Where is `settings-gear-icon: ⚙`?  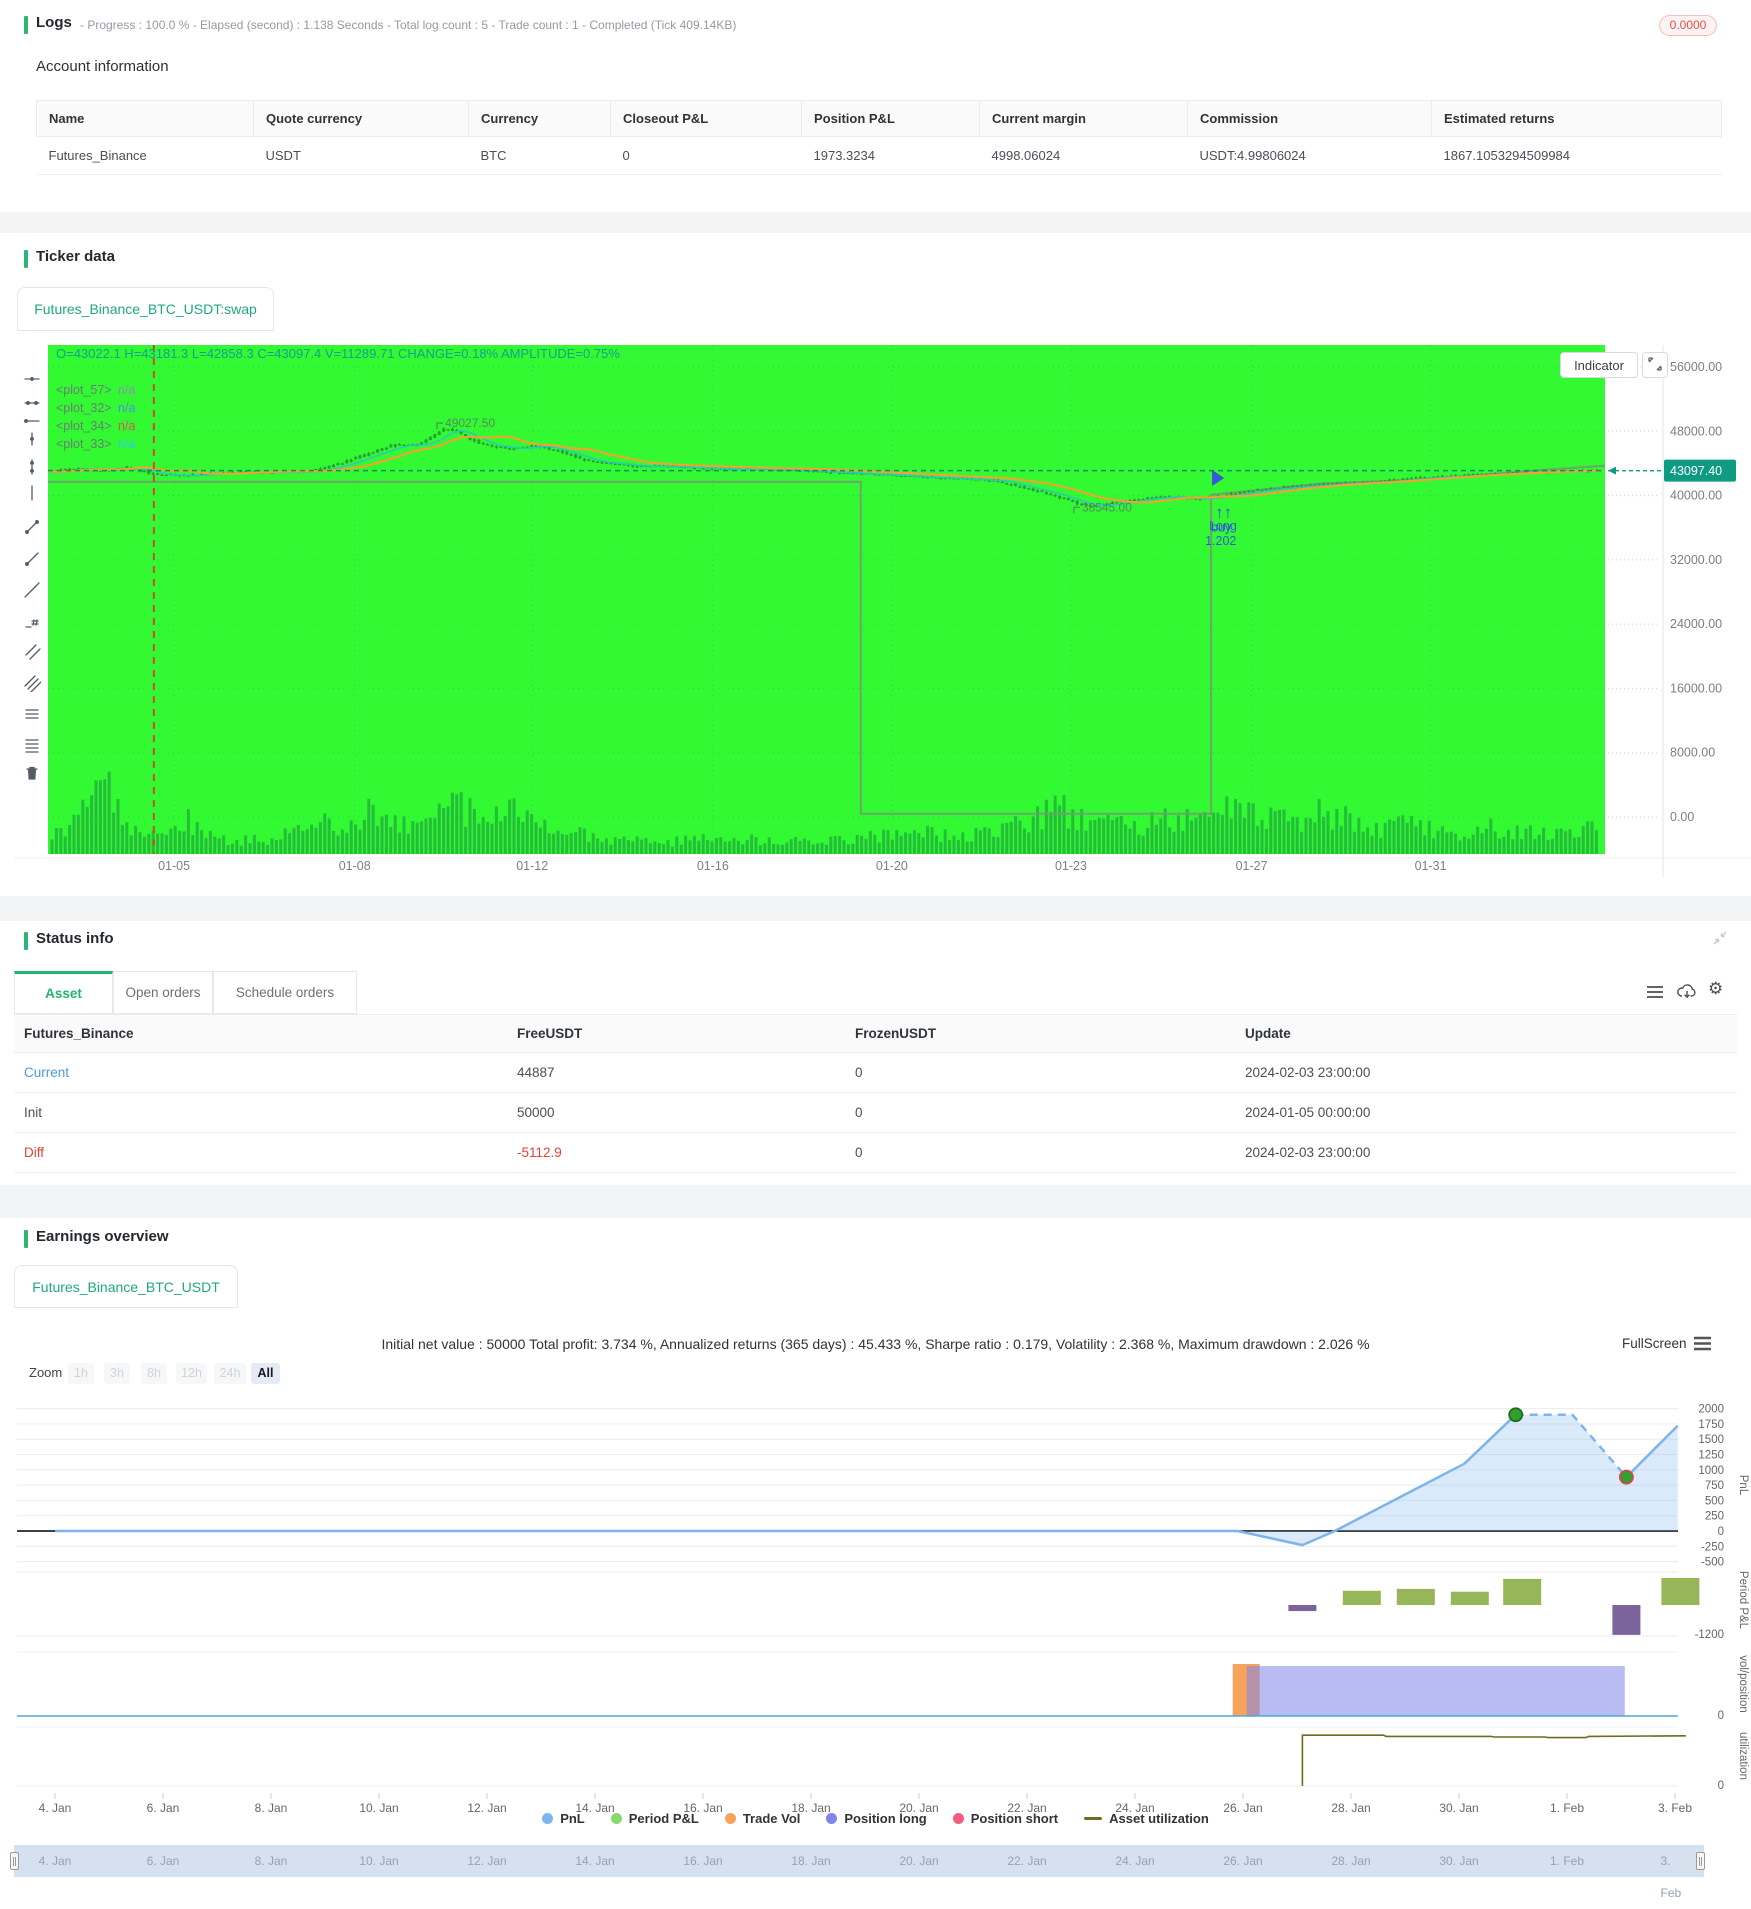 settings-gear-icon: ⚙ is located at coordinates (1716, 988).